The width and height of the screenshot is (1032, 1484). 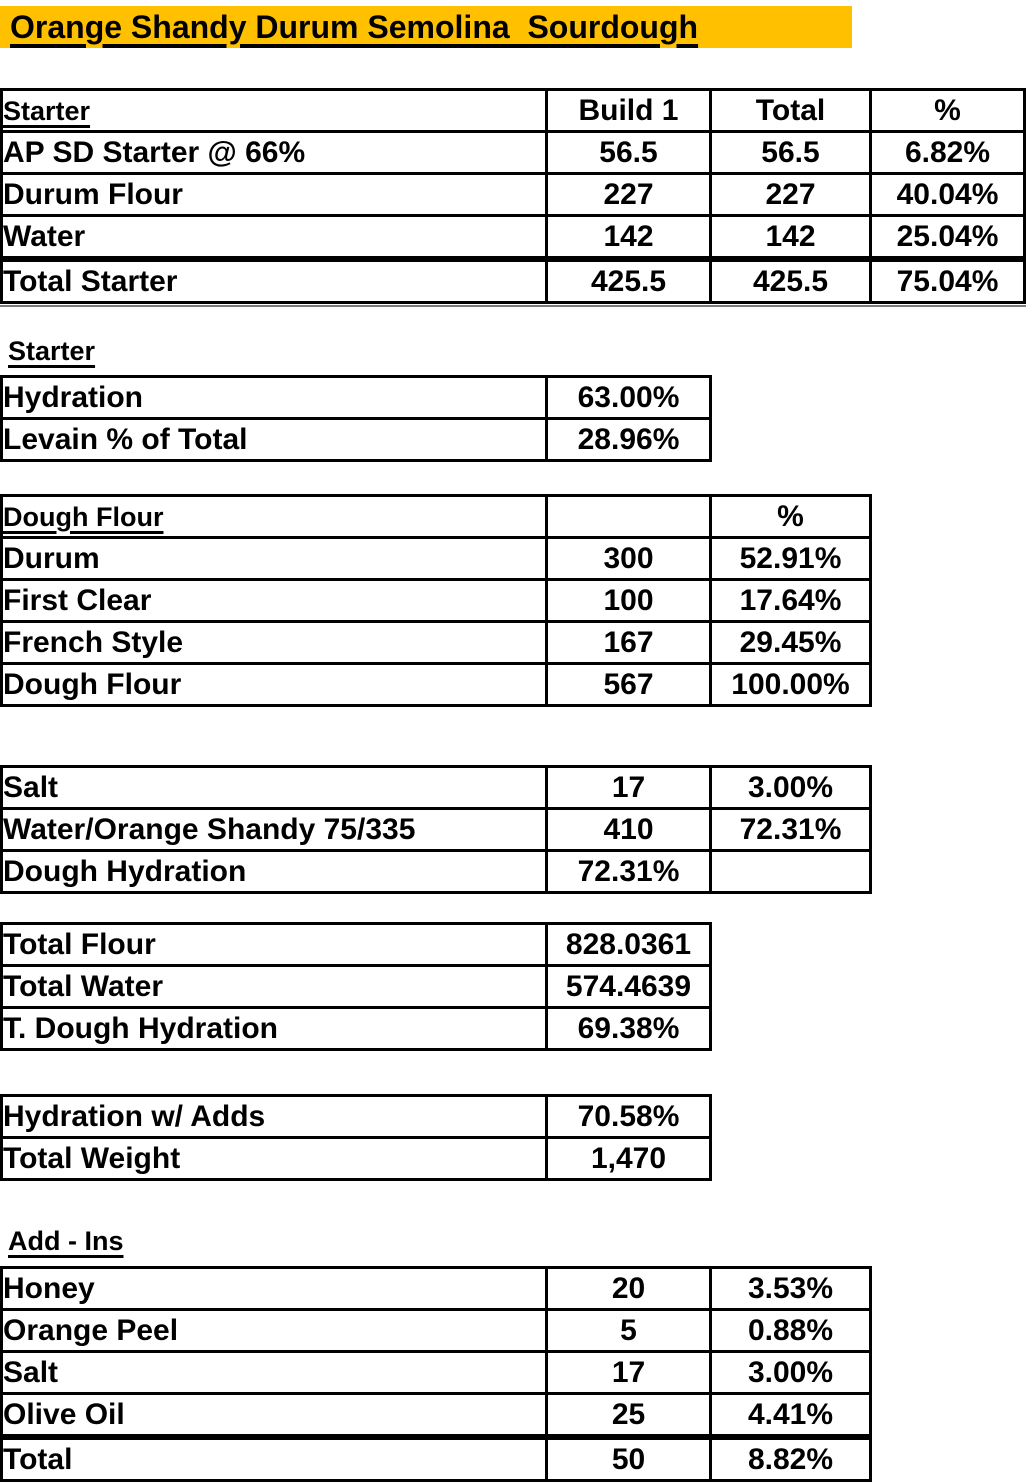 What do you see at coordinates (274, 871) in the screenshot?
I see `cell-label: Dough Hydration` at bounding box center [274, 871].